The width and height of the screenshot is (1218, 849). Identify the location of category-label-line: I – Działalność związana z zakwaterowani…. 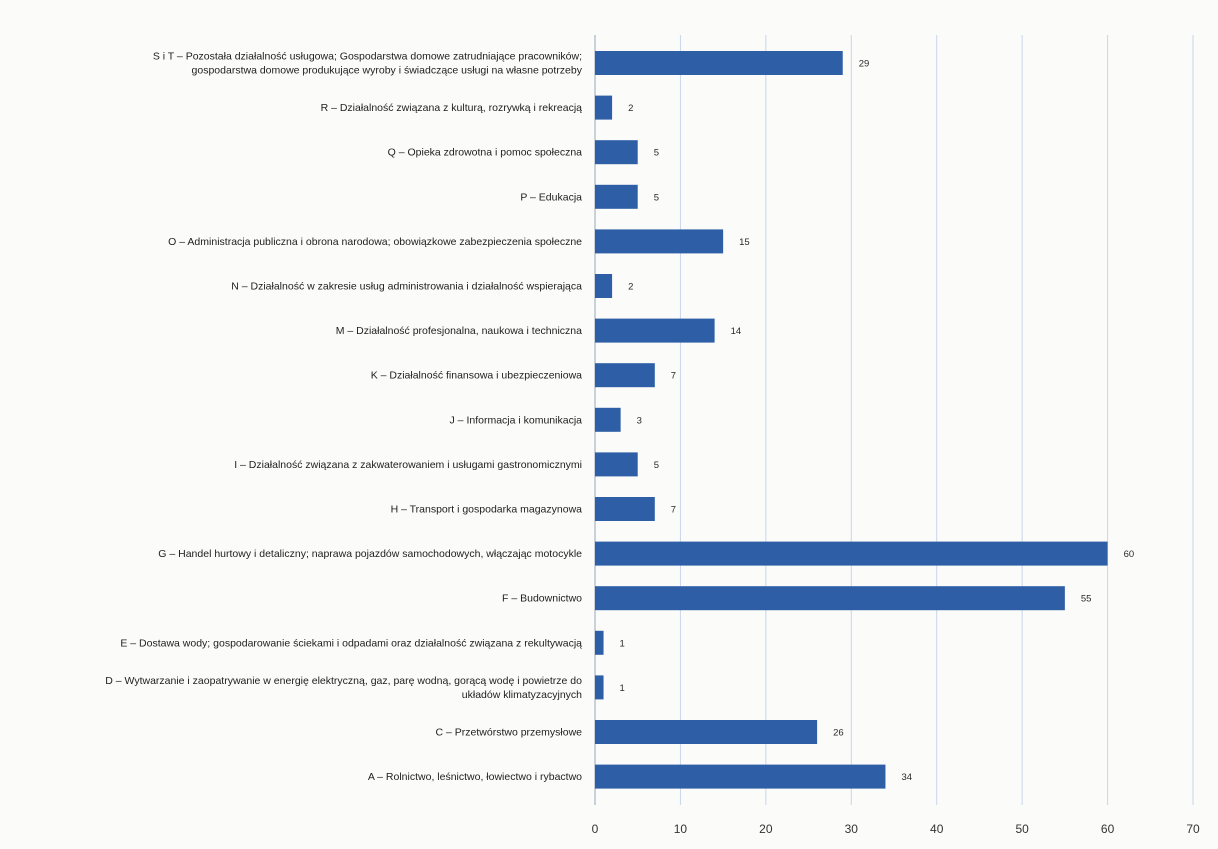
(408, 465).